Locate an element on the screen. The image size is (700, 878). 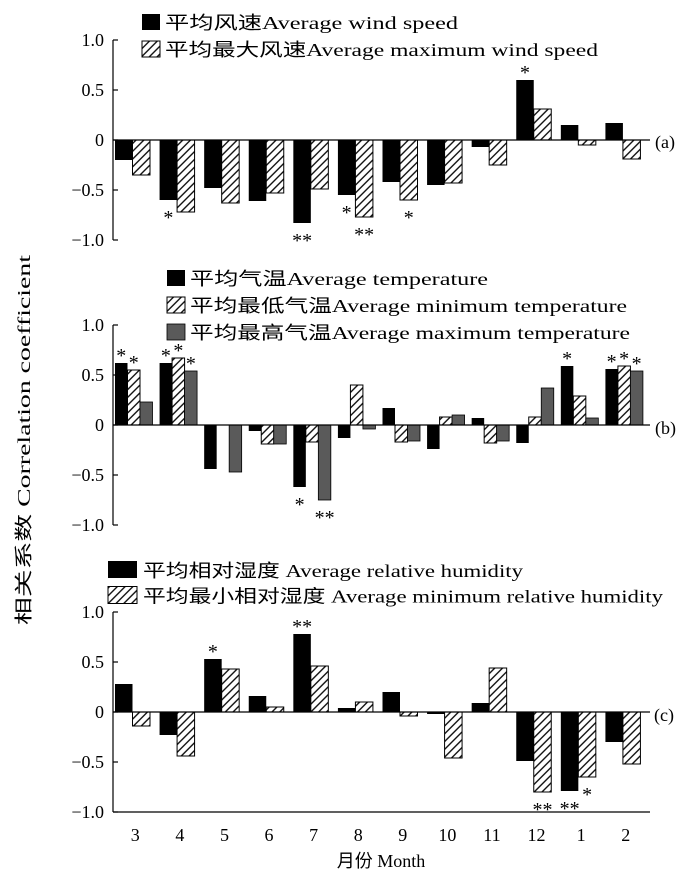
x-tick-label-month: 3 is located at coordinates (135, 835).